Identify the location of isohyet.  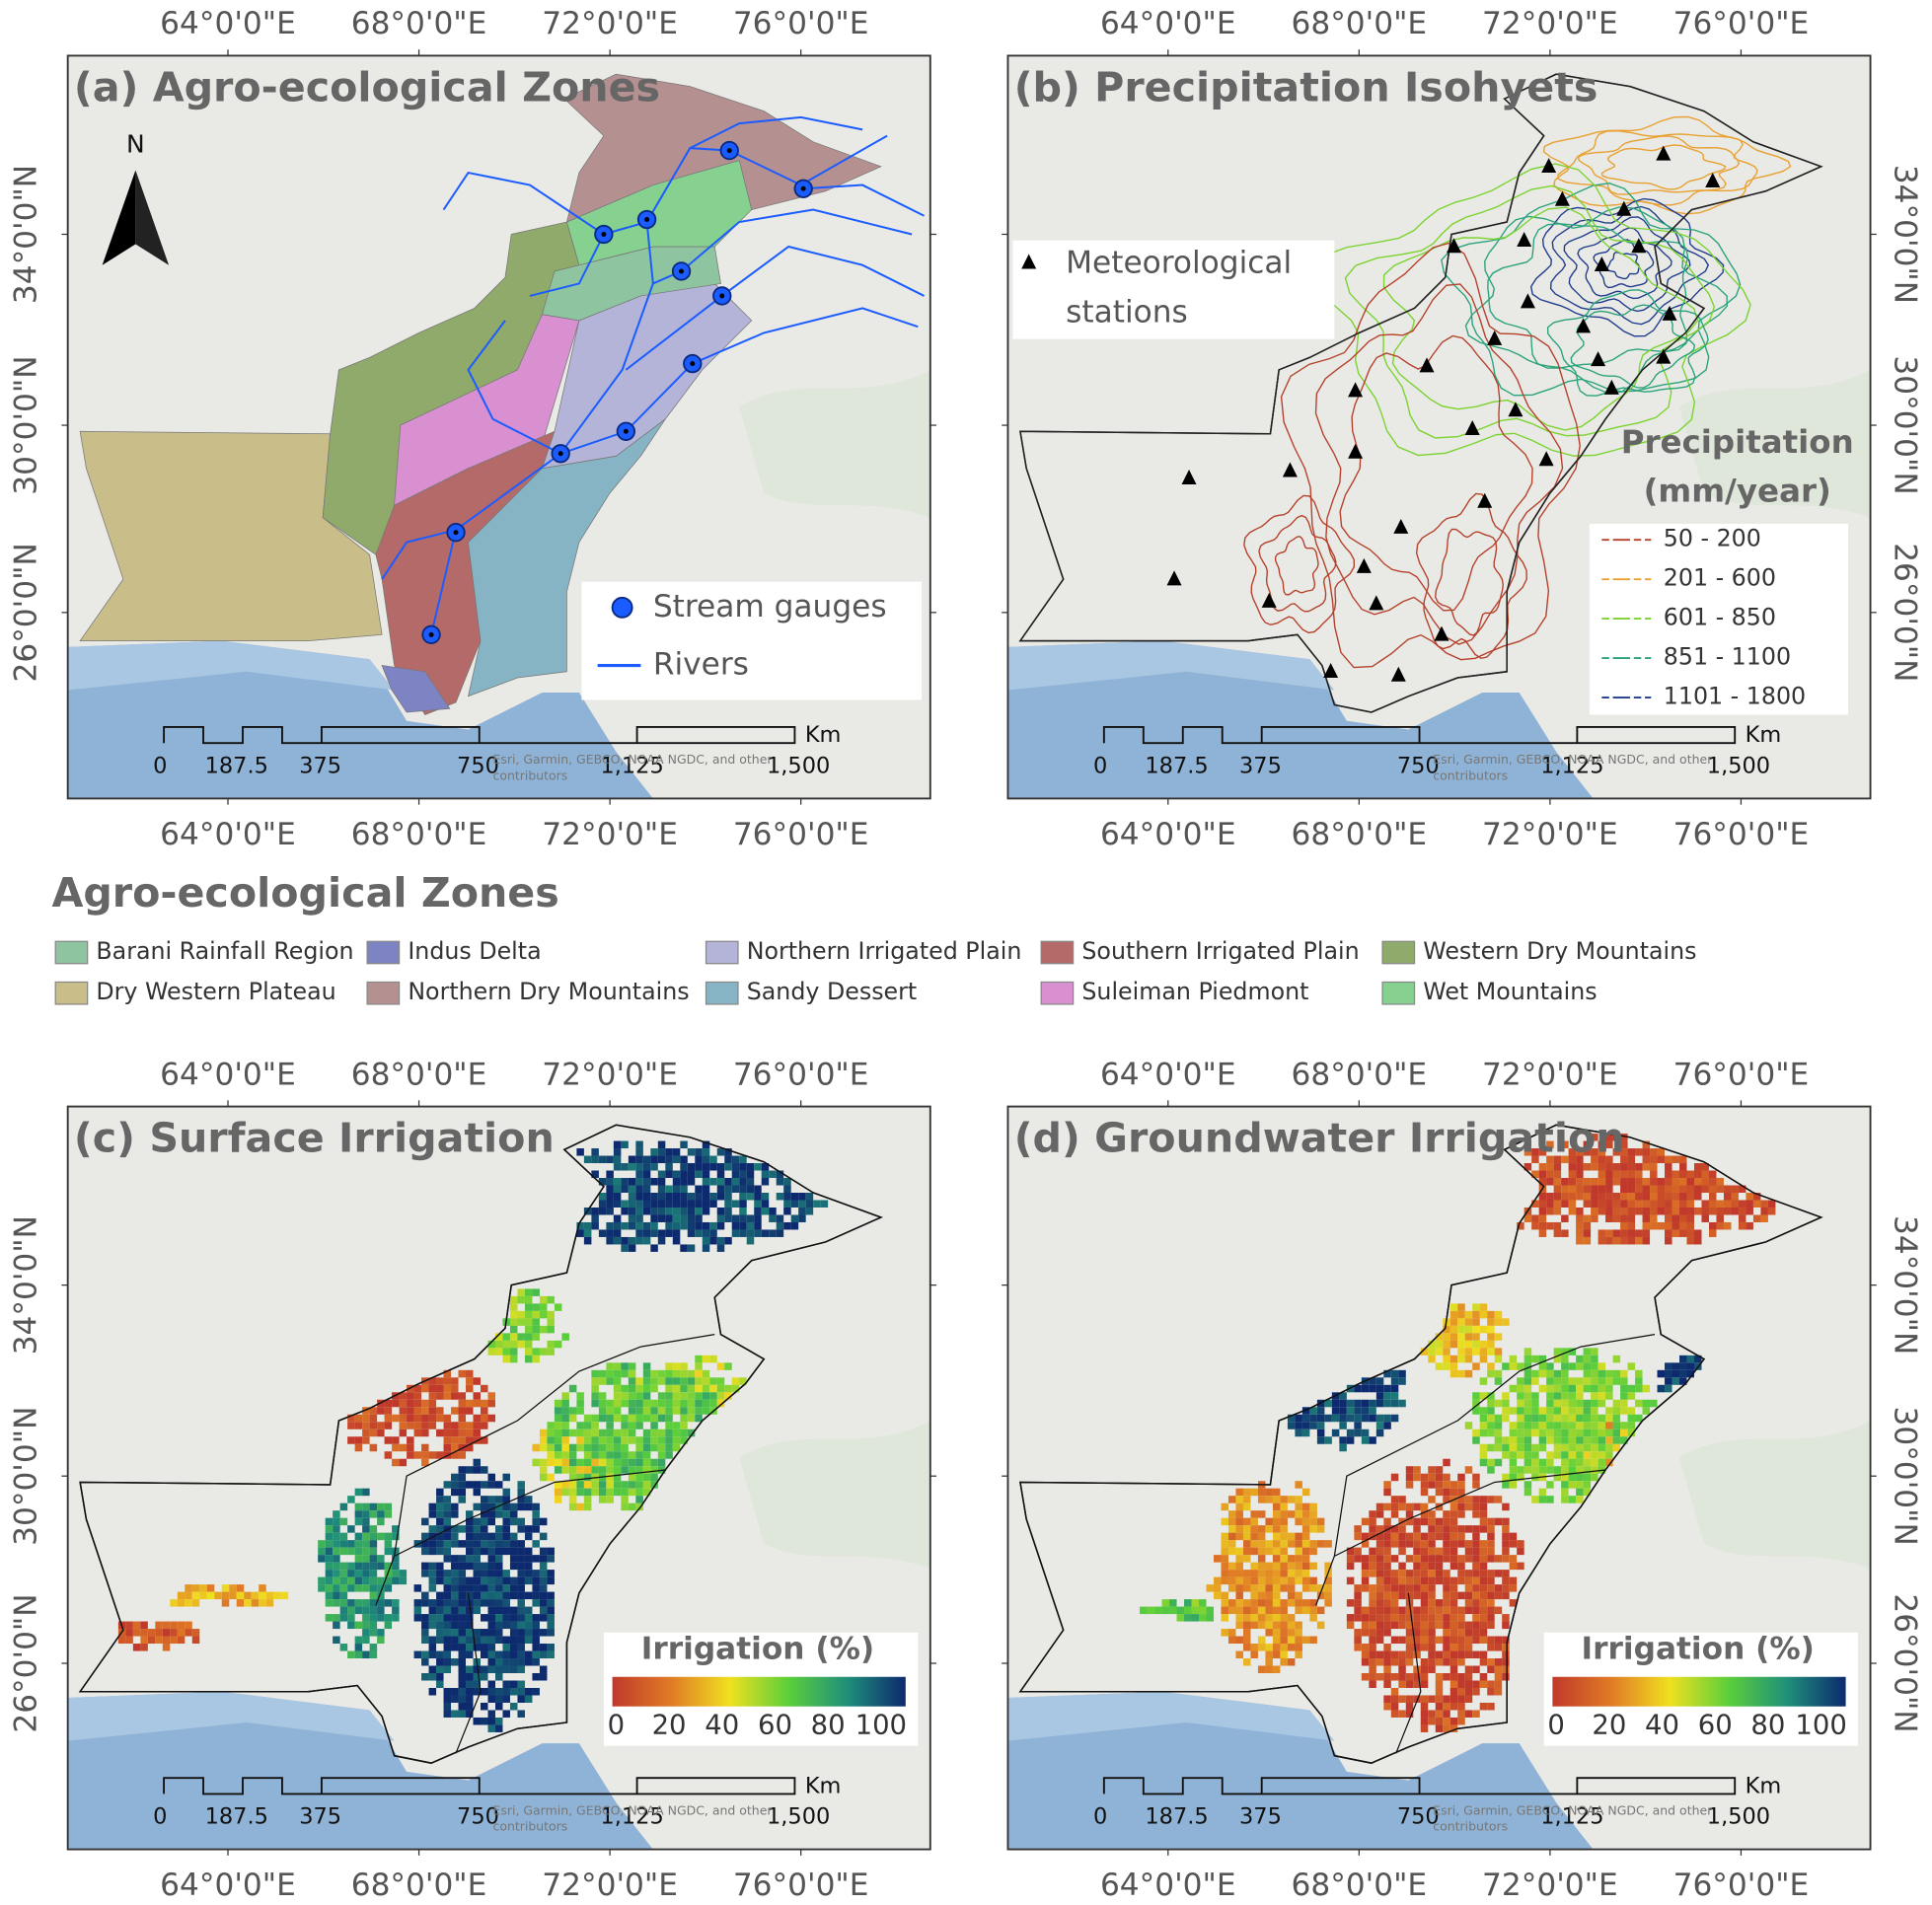
(1470, 582).